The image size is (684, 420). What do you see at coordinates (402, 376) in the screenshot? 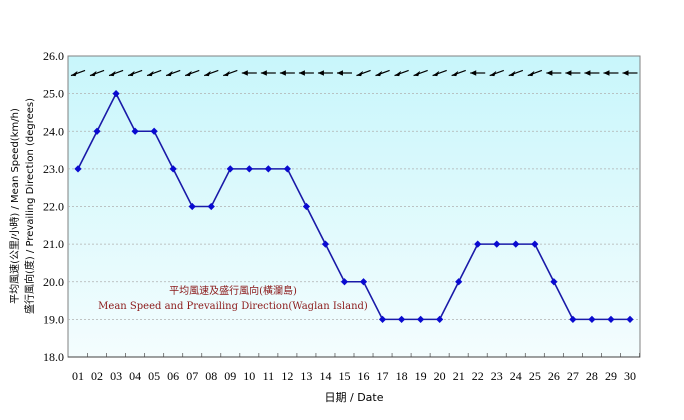
I see `x-tick-label: 18` at bounding box center [402, 376].